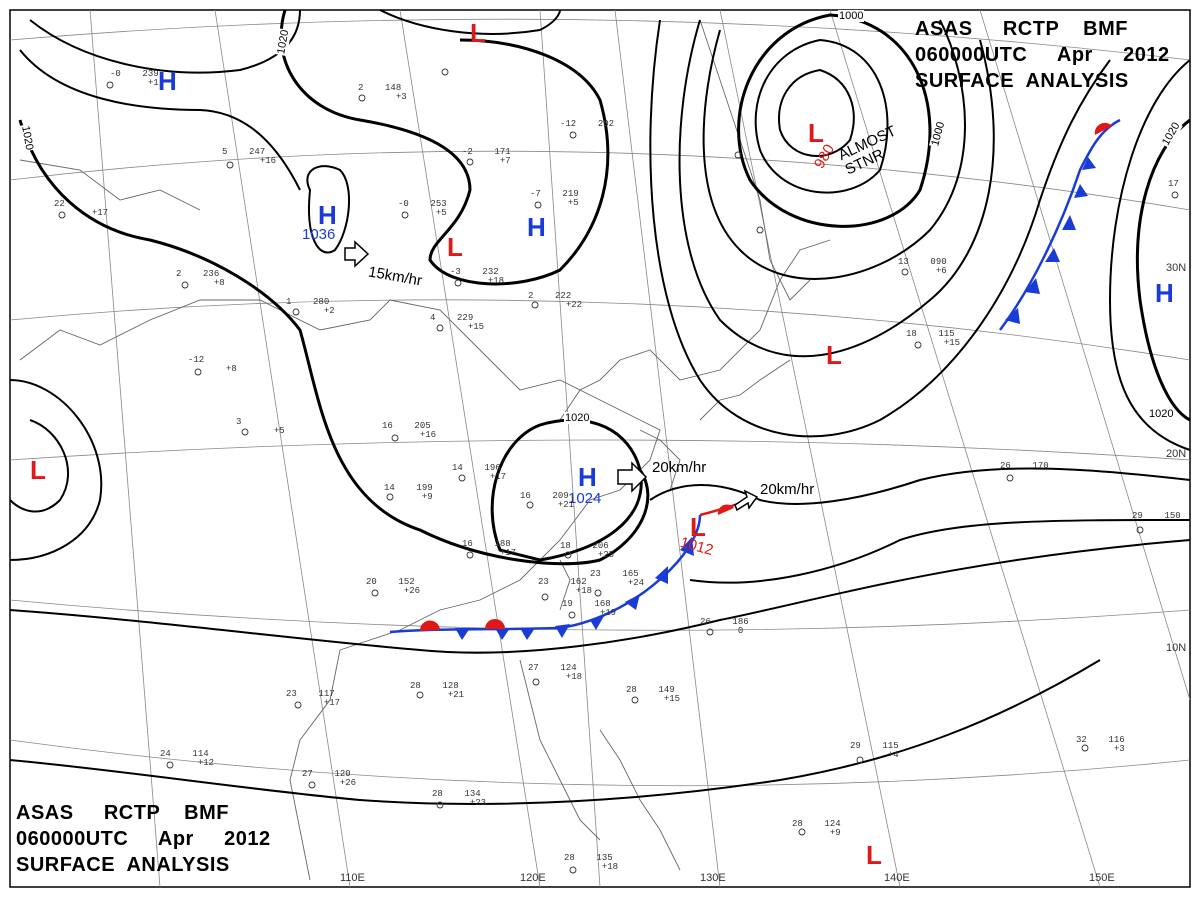 This screenshot has height=900, width=1200. I want to click on station-plot: 13 090 +6, so click(922, 267).